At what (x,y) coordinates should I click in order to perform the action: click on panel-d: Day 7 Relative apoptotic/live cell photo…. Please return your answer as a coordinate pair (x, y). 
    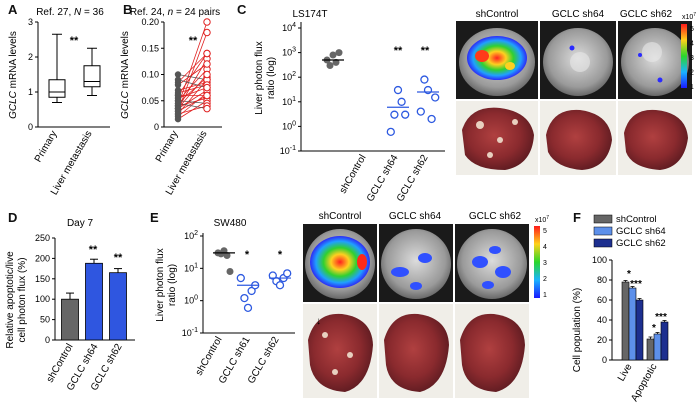
    Looking at the image, I should click on (70, 305).